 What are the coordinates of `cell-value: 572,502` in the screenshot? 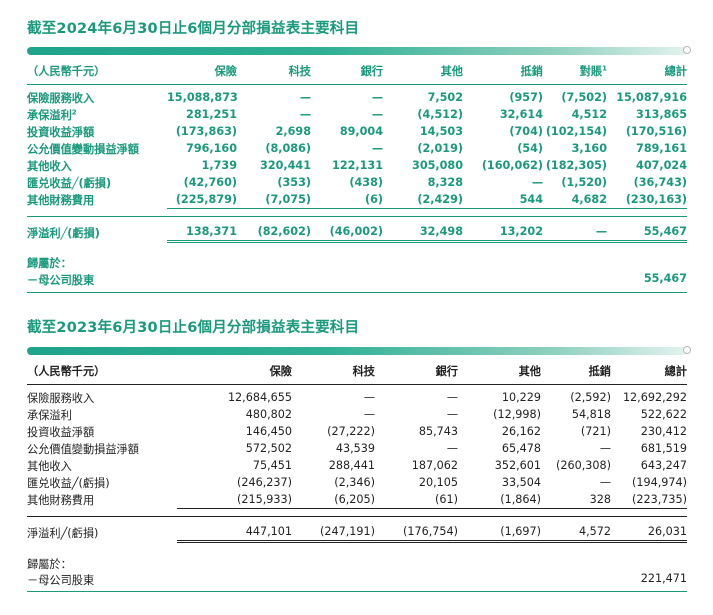 It's located at (268, 448).